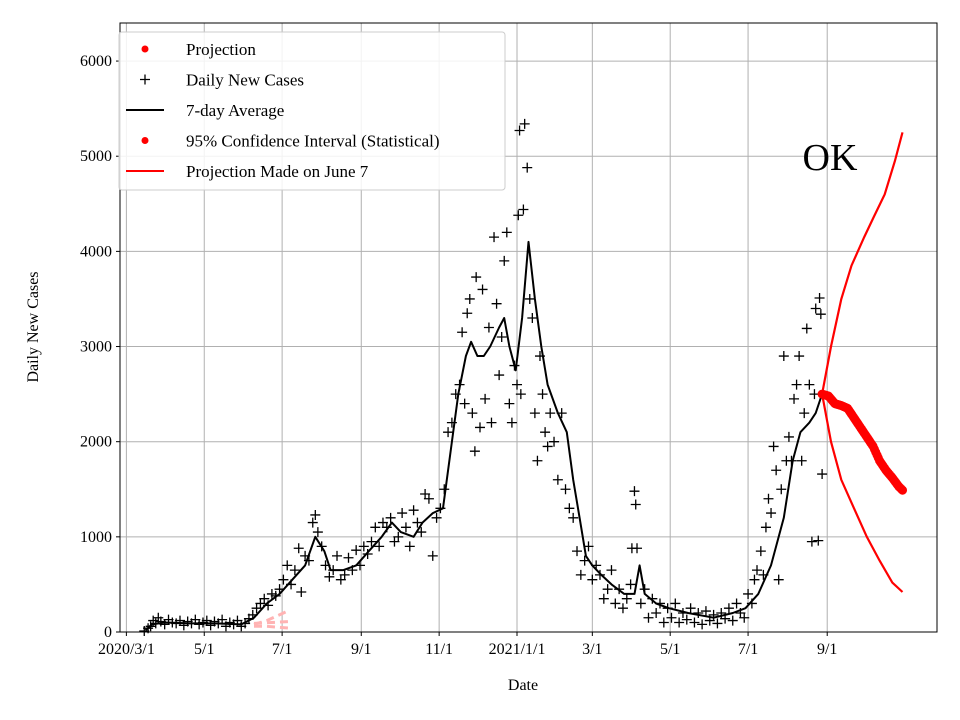 This screenshot has width=960, height=720. I want to click on x-axis-label: Date, so click(523, 685).